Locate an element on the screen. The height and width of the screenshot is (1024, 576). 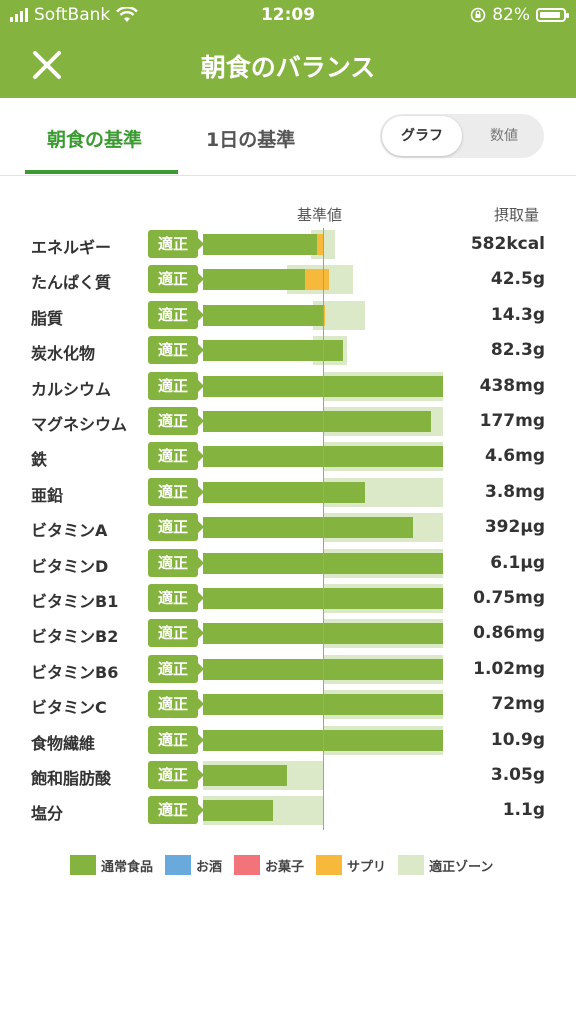
nutrient-name: 飽和脂肪酸 is located at coordinates (71, 778).